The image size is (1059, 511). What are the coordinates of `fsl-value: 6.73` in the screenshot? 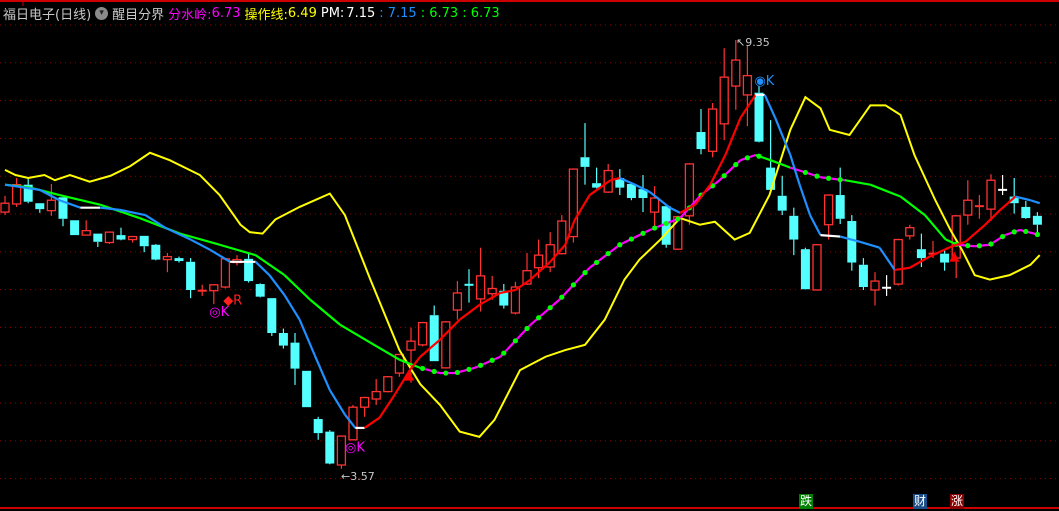 It's located at (226, 13).